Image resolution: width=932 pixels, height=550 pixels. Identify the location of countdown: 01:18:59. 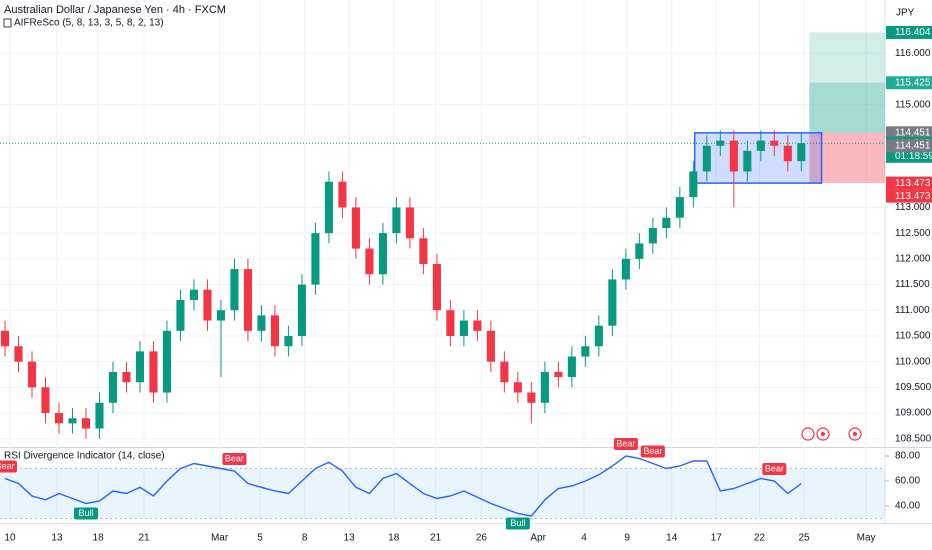
(913, 156).